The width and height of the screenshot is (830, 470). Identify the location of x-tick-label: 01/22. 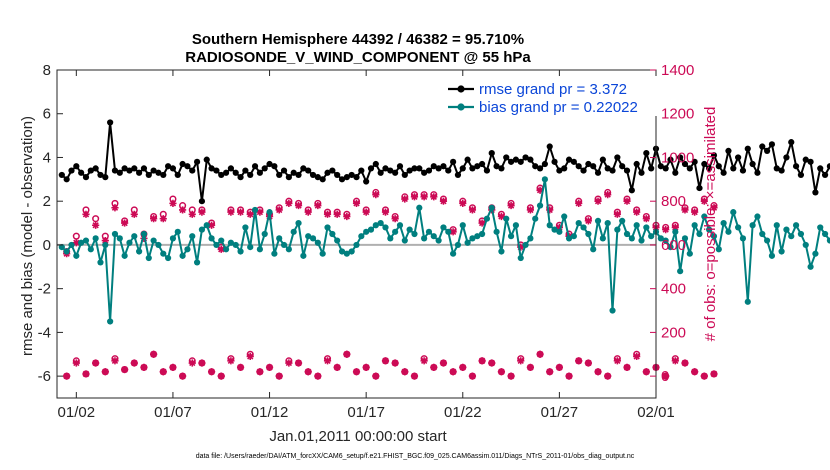
(463, 412).